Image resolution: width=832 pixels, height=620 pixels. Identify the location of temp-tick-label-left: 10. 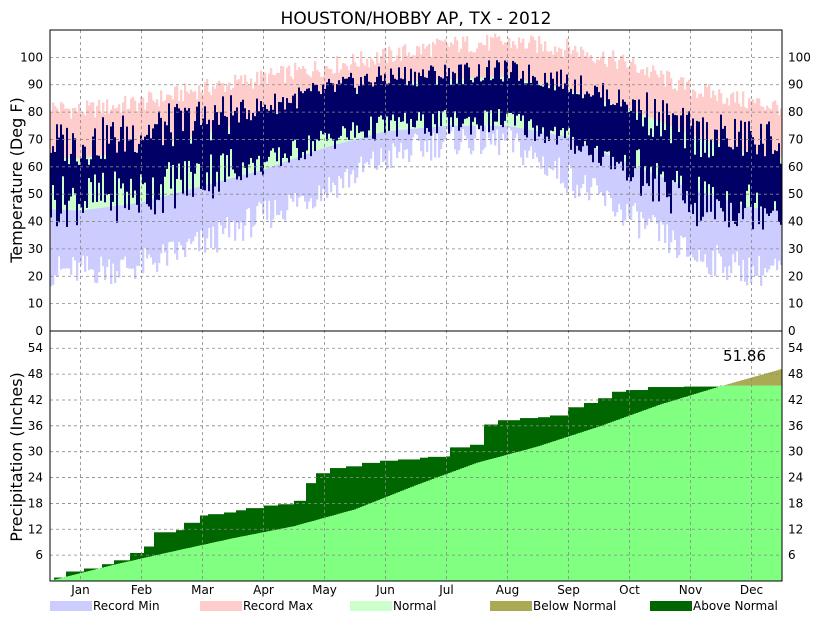
(35, 304).